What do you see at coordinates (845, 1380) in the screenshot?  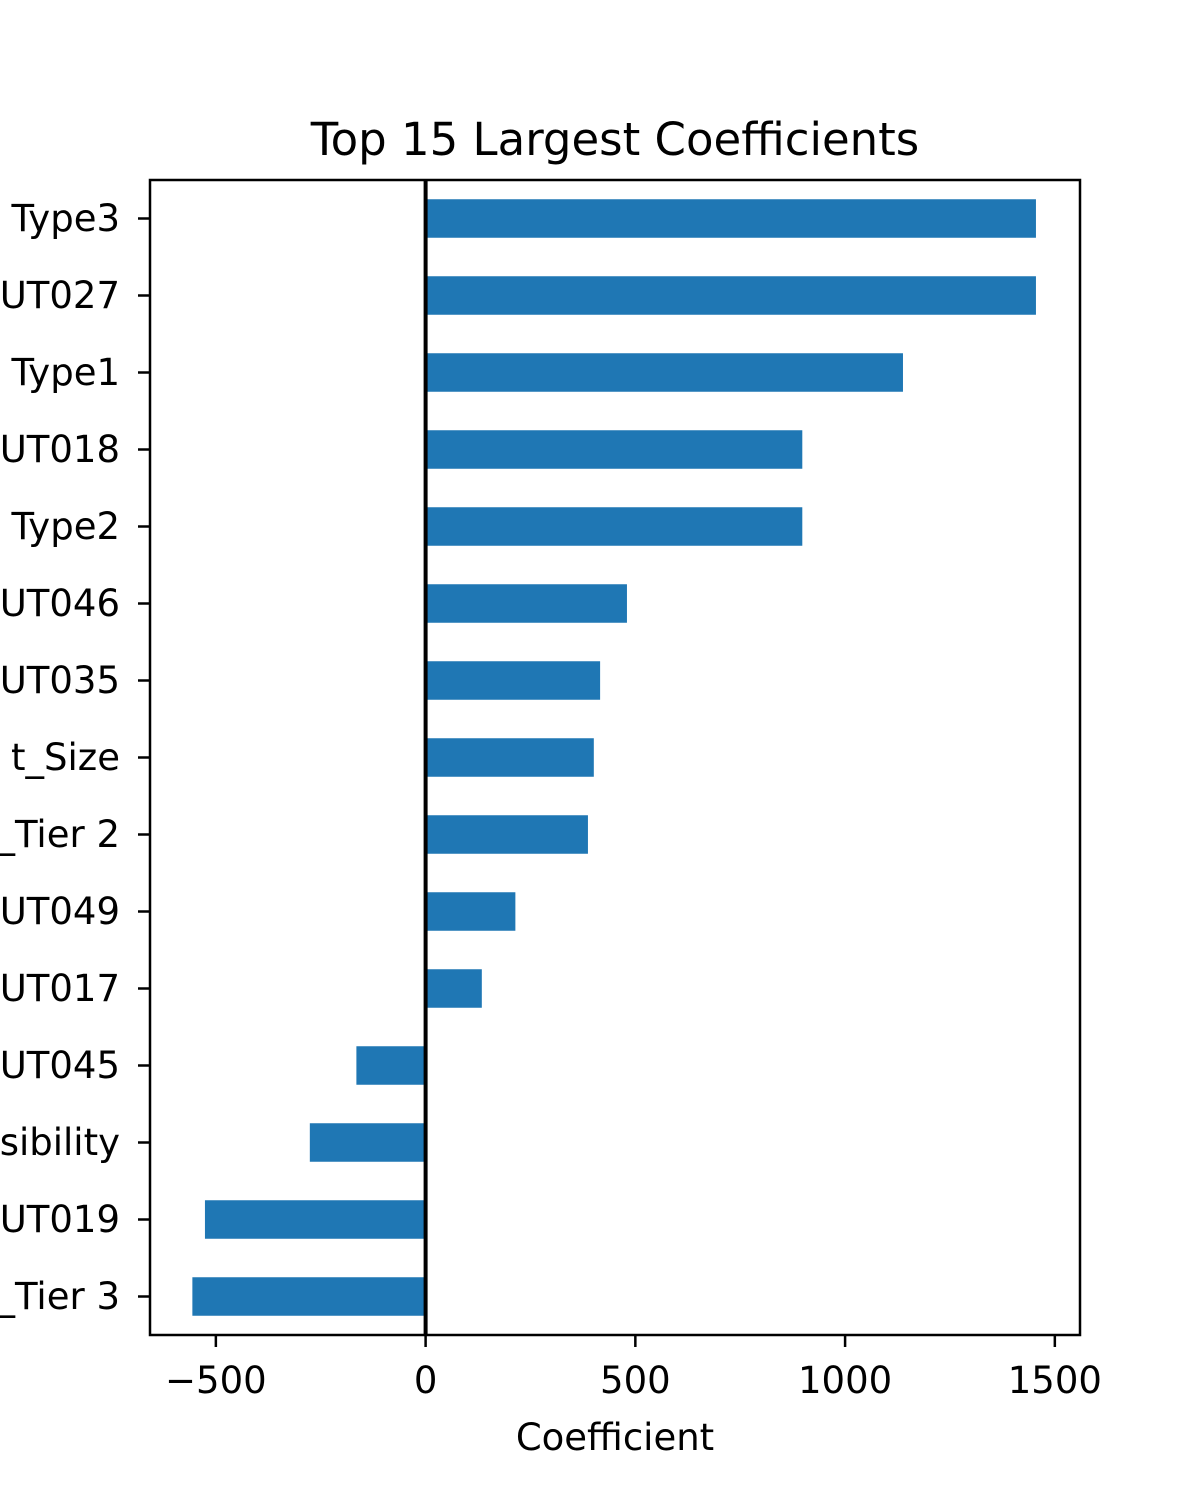 I see `x-tick-label-3: 1000` at bounding box center [845, 1380].